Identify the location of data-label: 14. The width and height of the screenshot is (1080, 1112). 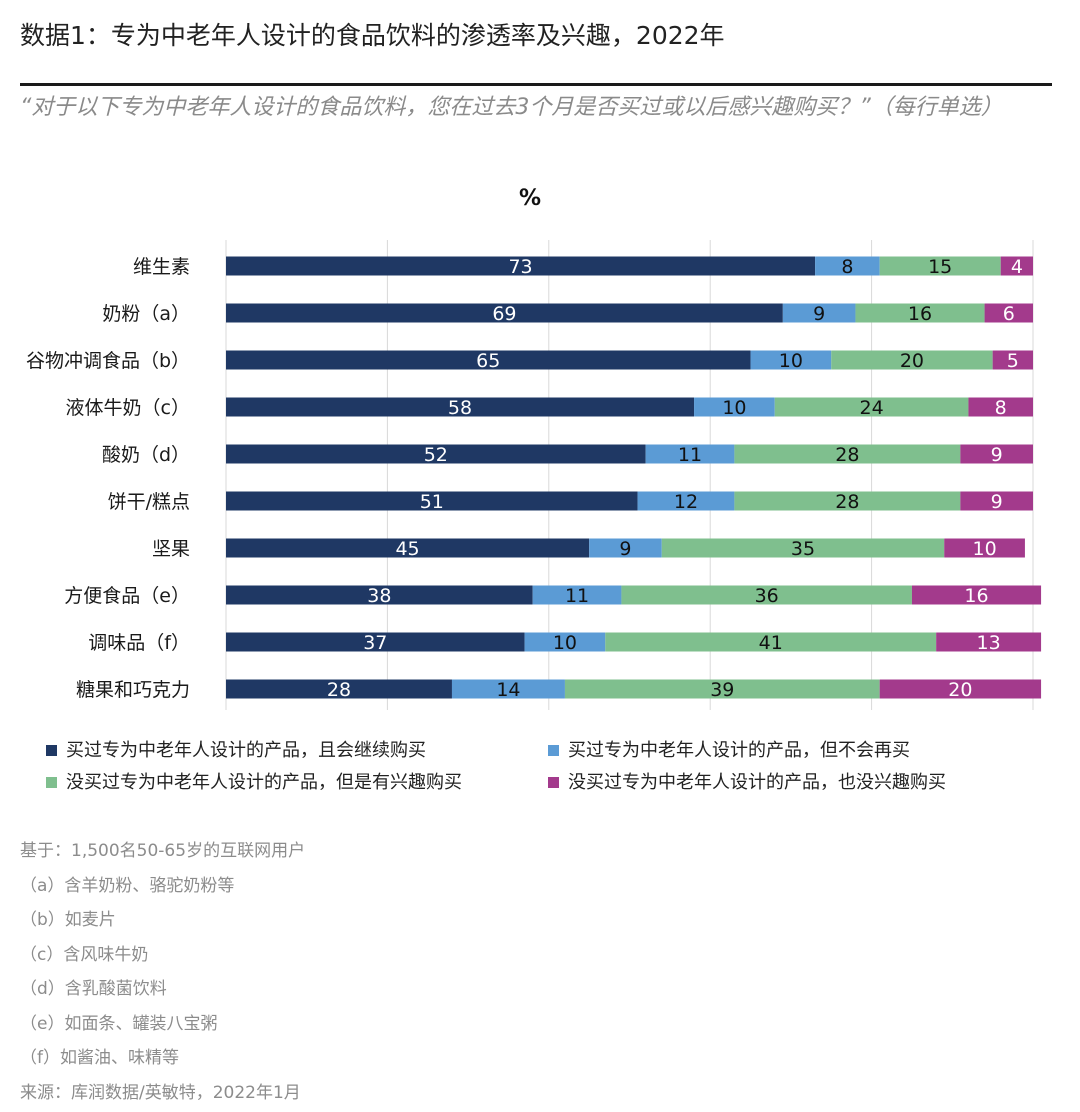
(508, 690).